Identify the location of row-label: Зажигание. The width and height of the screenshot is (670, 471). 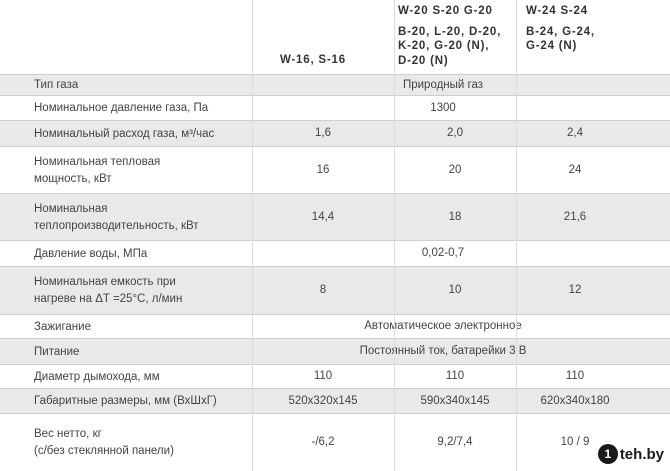
(62, 327).